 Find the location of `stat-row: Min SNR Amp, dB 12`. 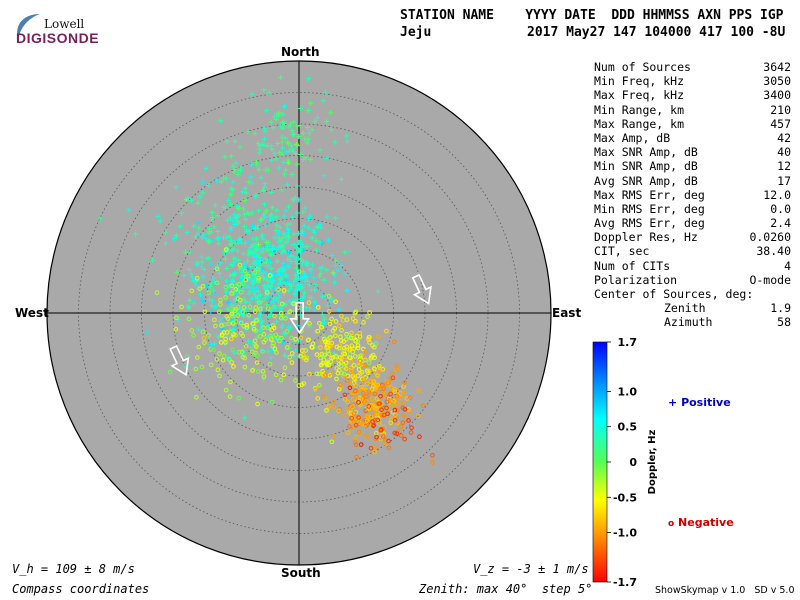

stat-row: Min SNR Amp, dB 12 is located at coordinates (692, 166).